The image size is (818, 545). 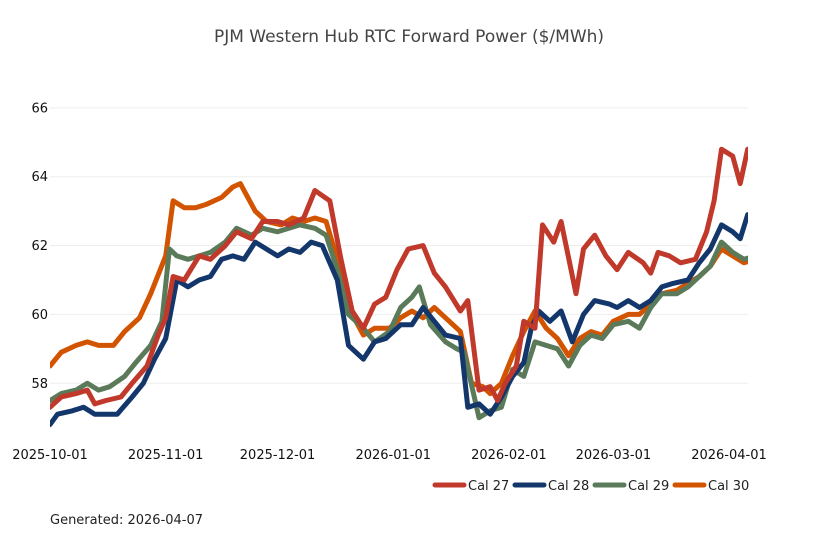 I want to click on legend-label-cal-28: Cal 28, so click(x=568, y=486).